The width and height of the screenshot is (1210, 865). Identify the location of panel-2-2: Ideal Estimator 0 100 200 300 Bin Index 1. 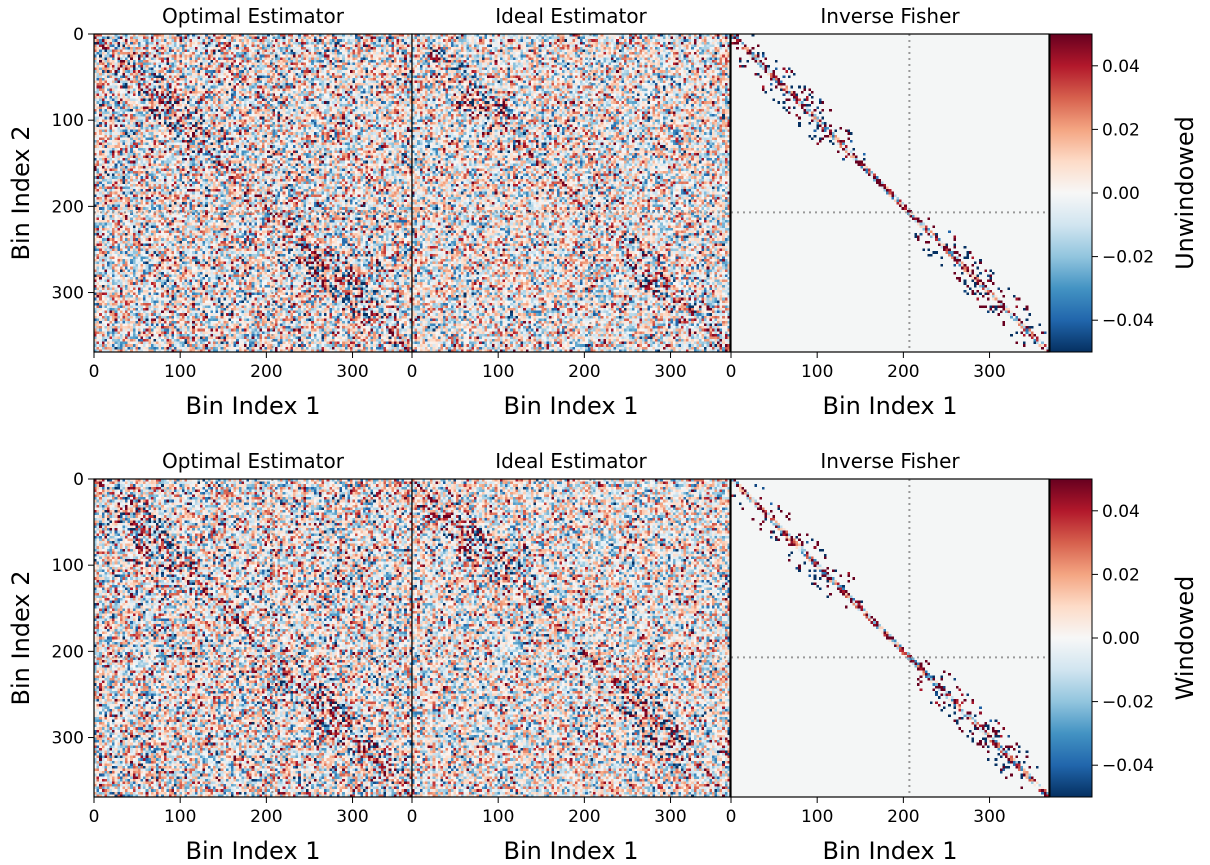
(569, 657).